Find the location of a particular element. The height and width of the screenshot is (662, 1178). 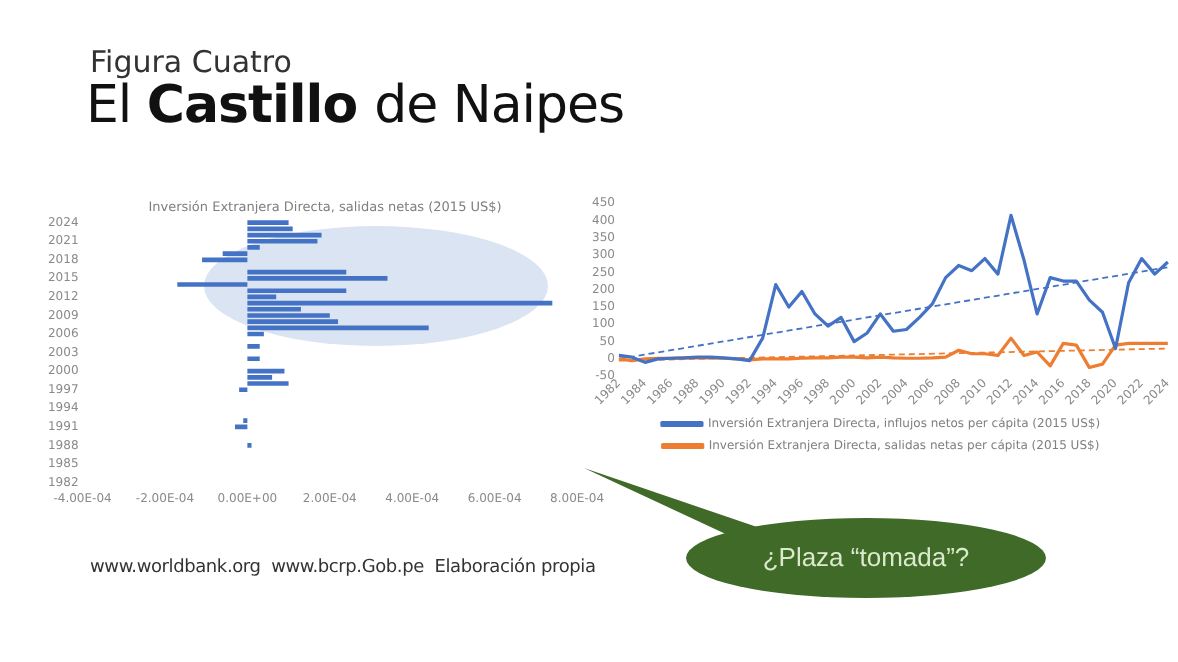

text: El Castillo de Naipes is located at coordinates (355, 106).